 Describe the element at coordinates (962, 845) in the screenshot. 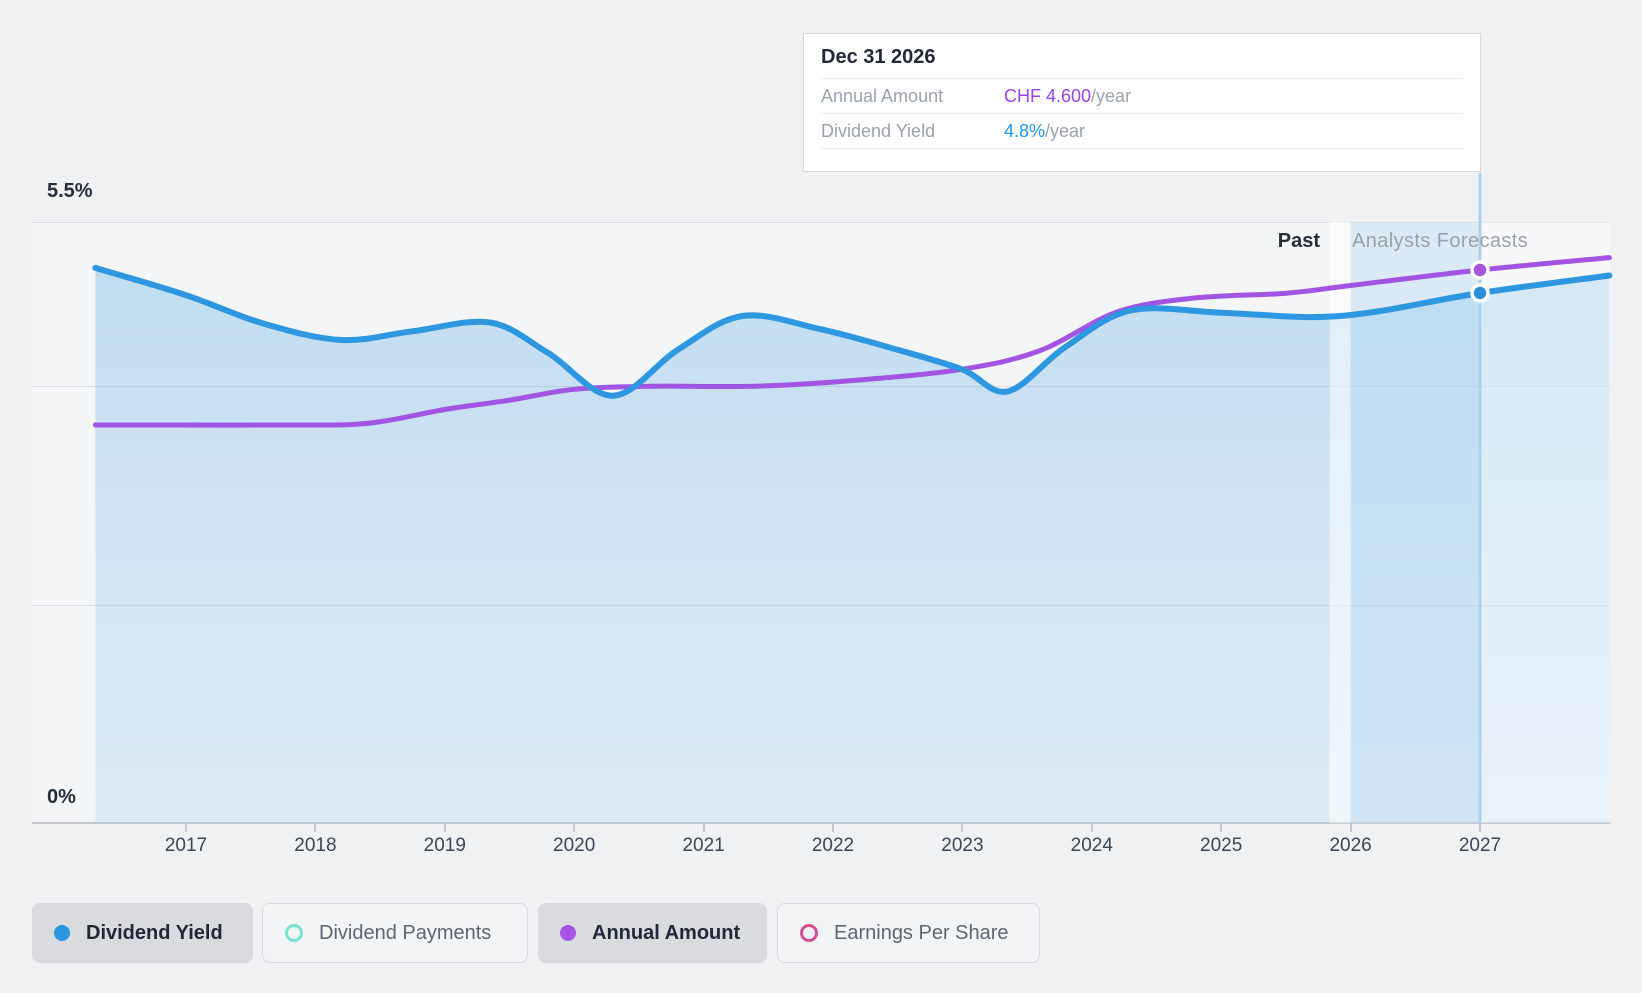

I see `x-axis-label-2023: 2023` at that location.